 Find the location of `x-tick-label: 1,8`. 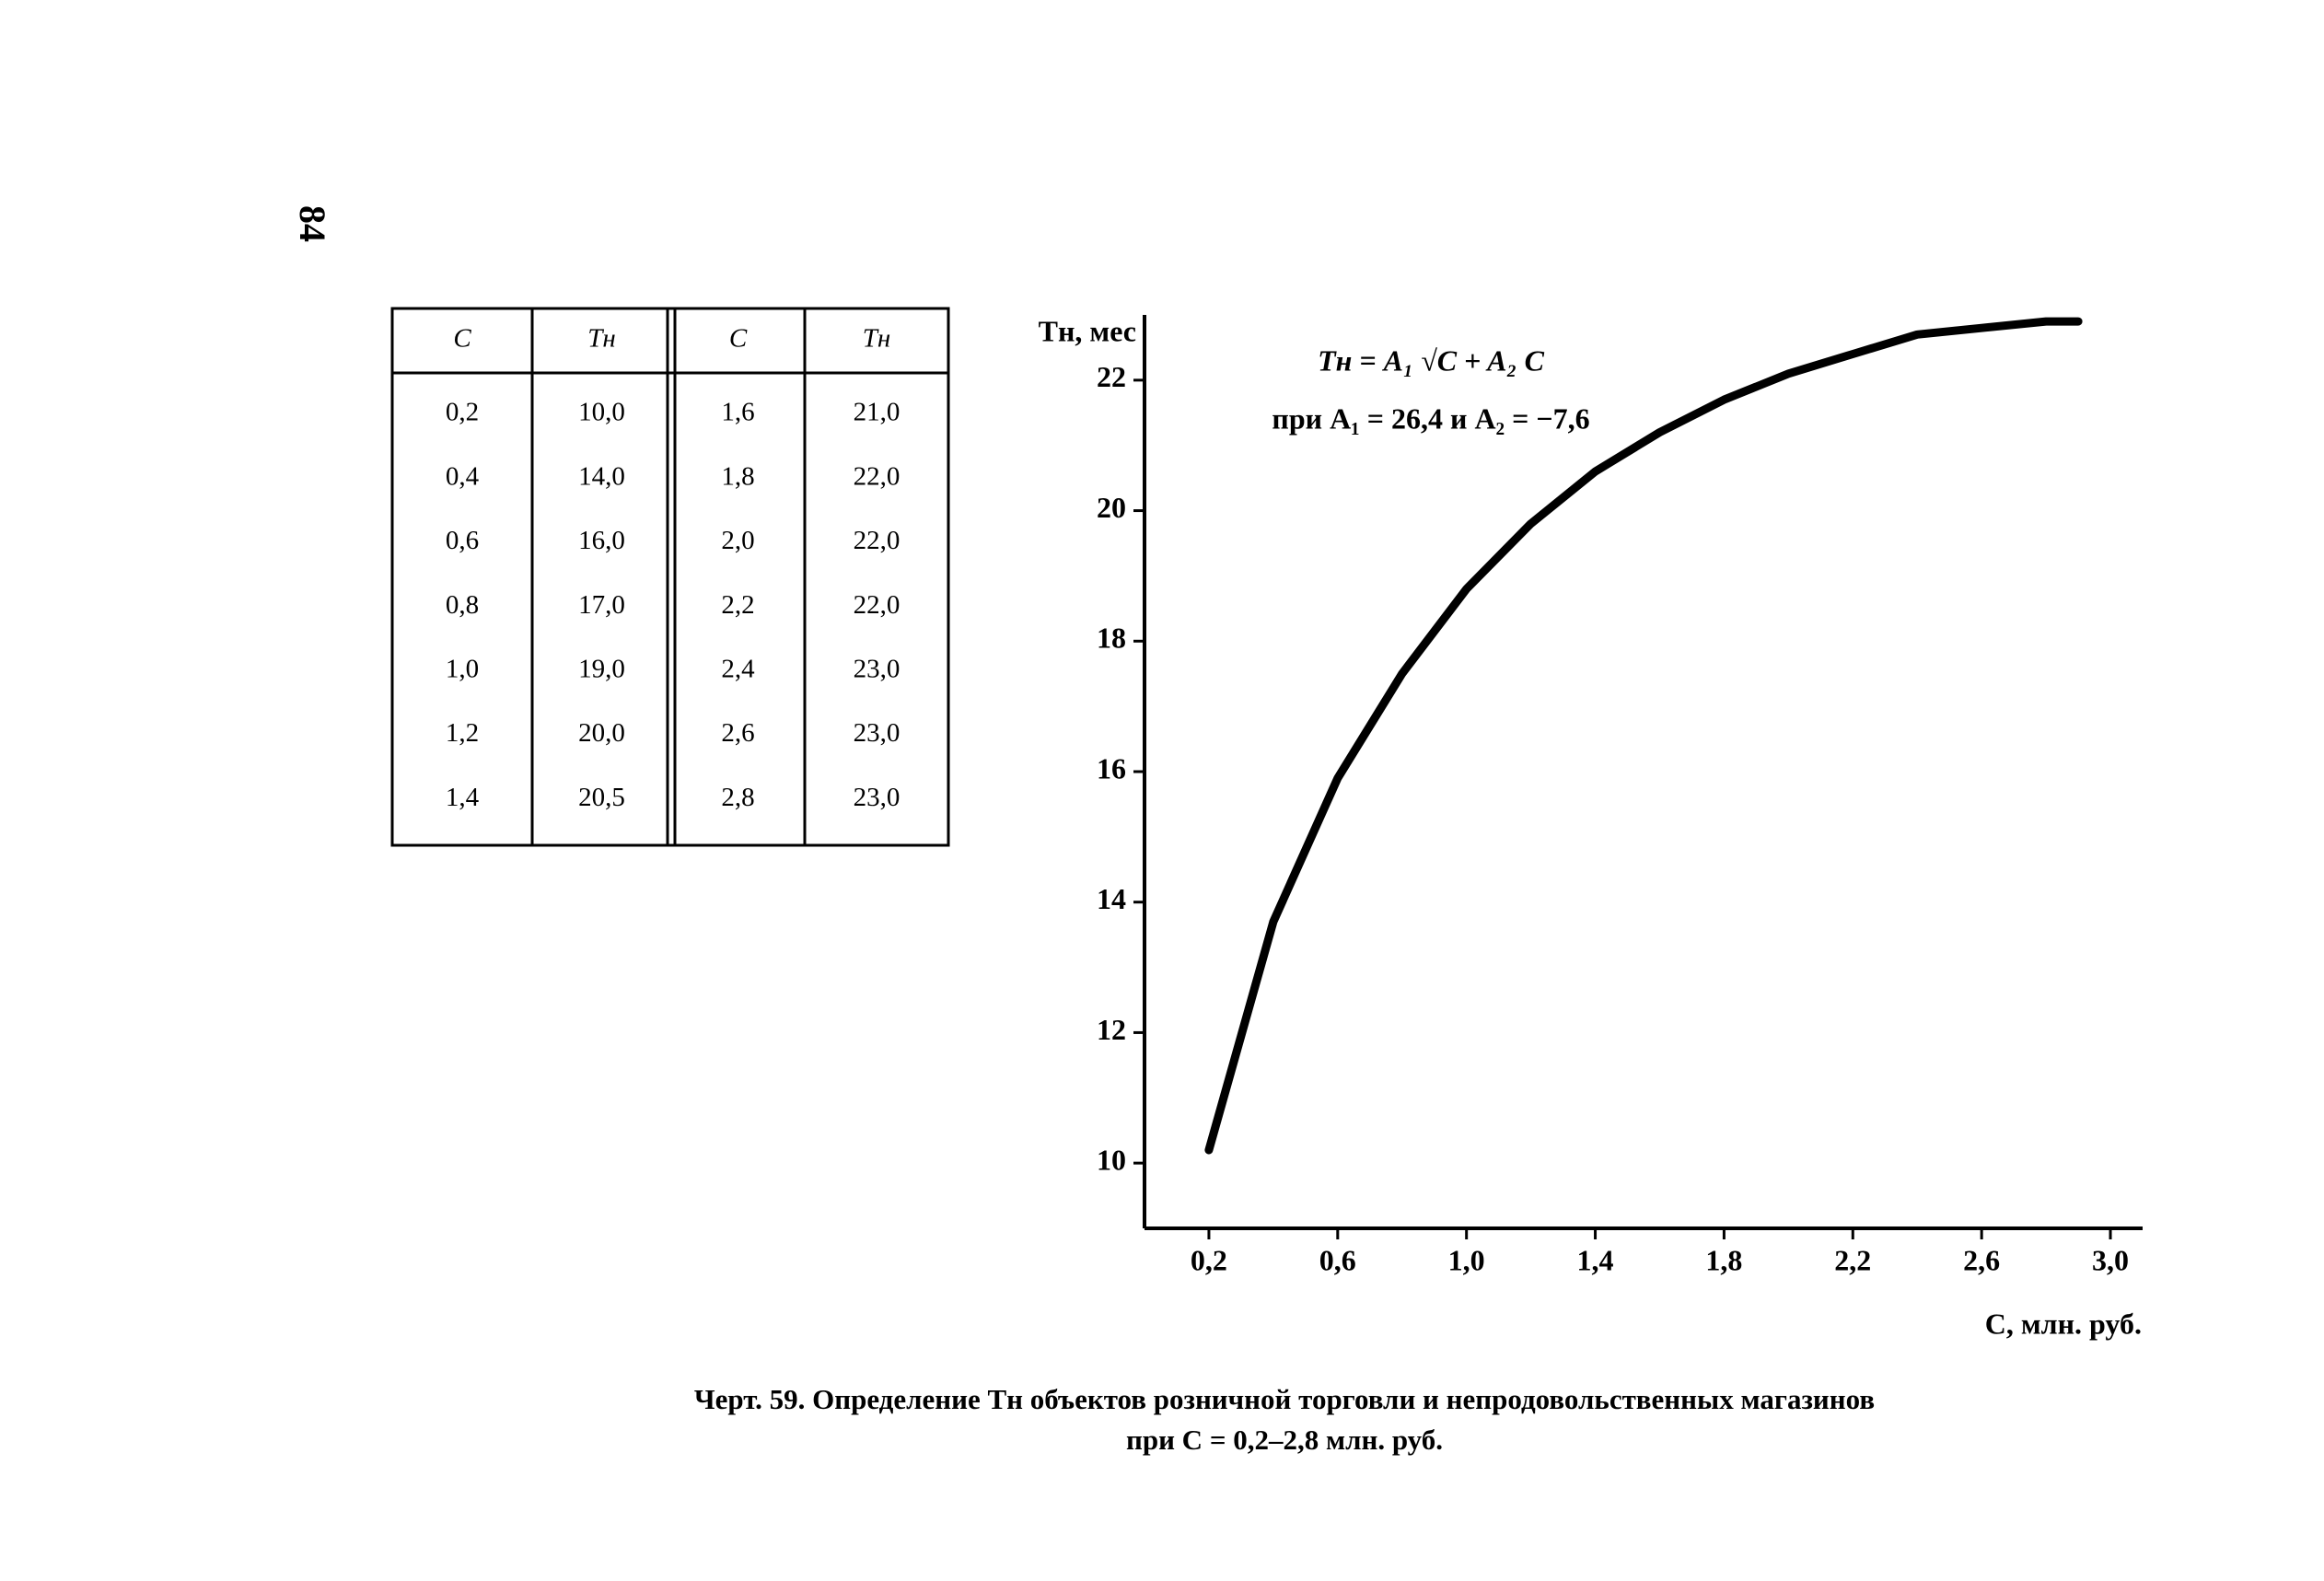

x-tick-label: 1,8 is located at coordinates (1723, 1259).